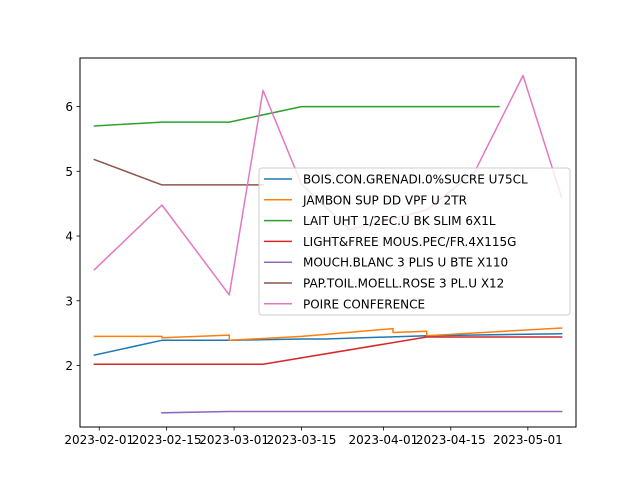 Image resolution: width=640 pixels, height=480 pixels. What do you see at coordinates (328, 350) in the screenshot?
I see `series-line-light-free-mous-pec-fr-4x115g` at bounding box center [328, 350].